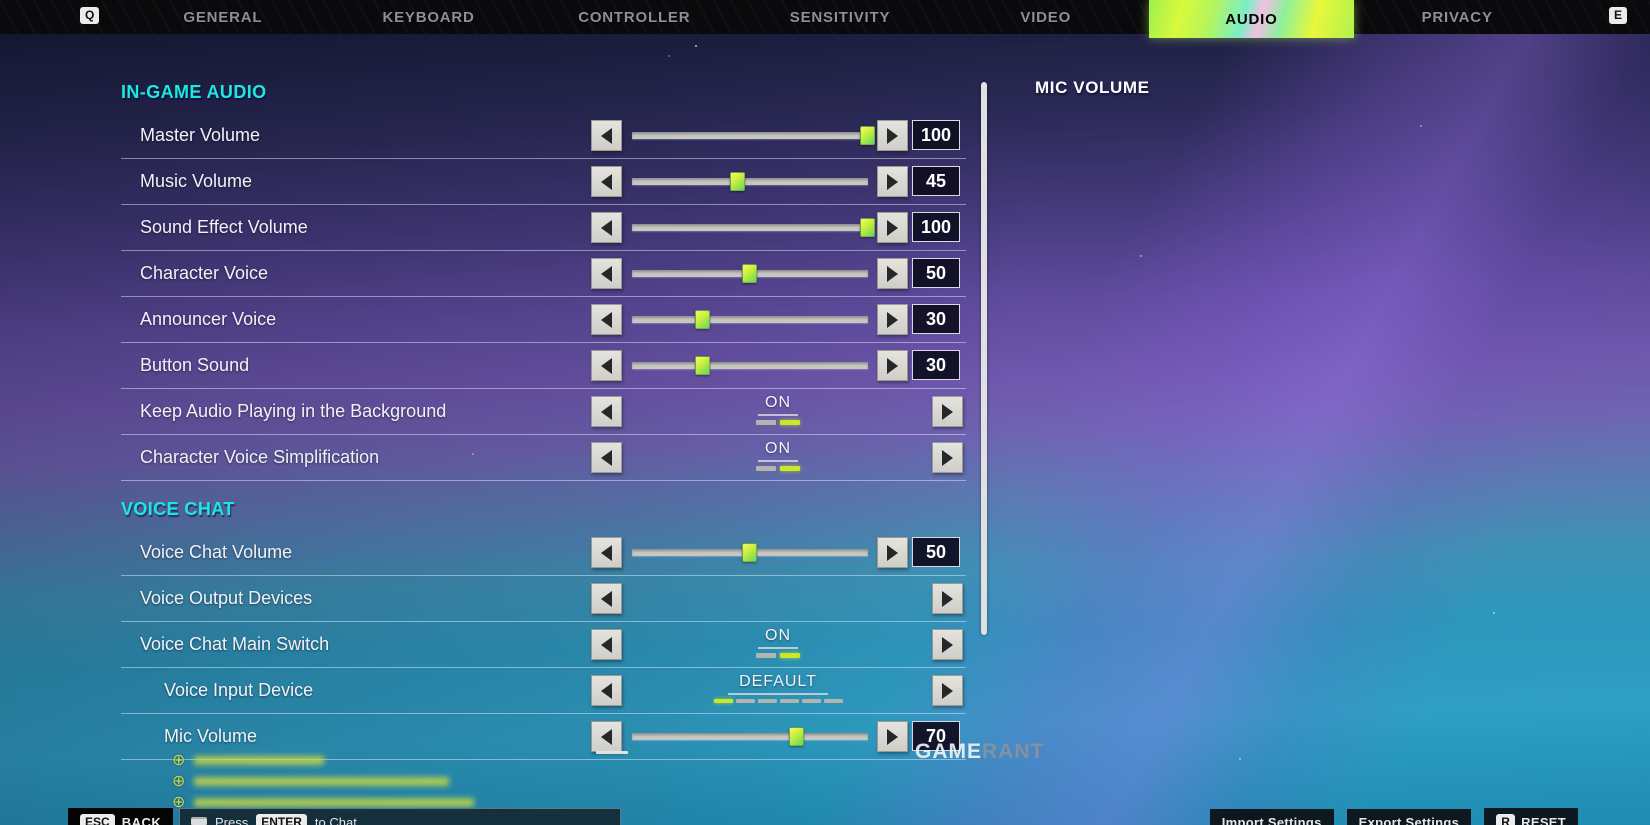  Describe the element at coordinates (281, 819) in the screenshot. I see `enter-key-hint: ENTER` at that location.